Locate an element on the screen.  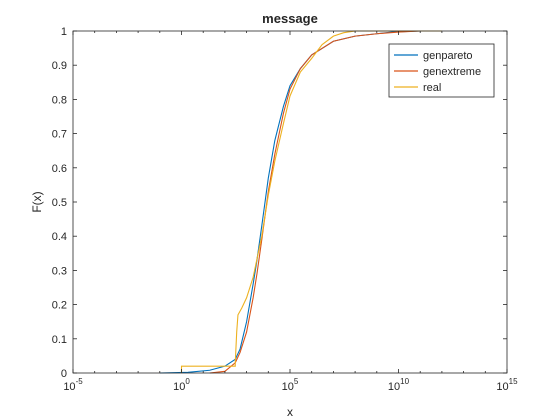
y-tick-label: 0.1 is located at coordinates (59, 340).